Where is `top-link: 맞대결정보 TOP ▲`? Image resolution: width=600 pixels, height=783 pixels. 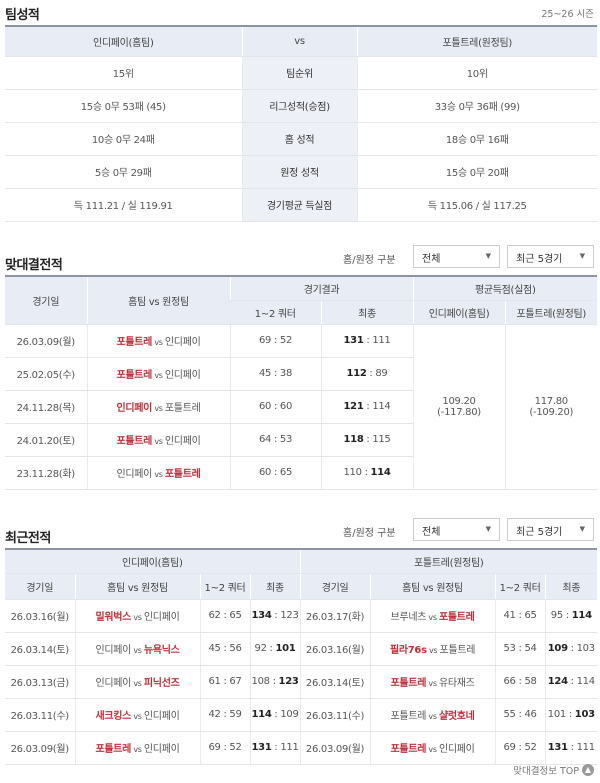 top-link: 맞대결정보 TOP ▲ is located at coordinates (553, 770).